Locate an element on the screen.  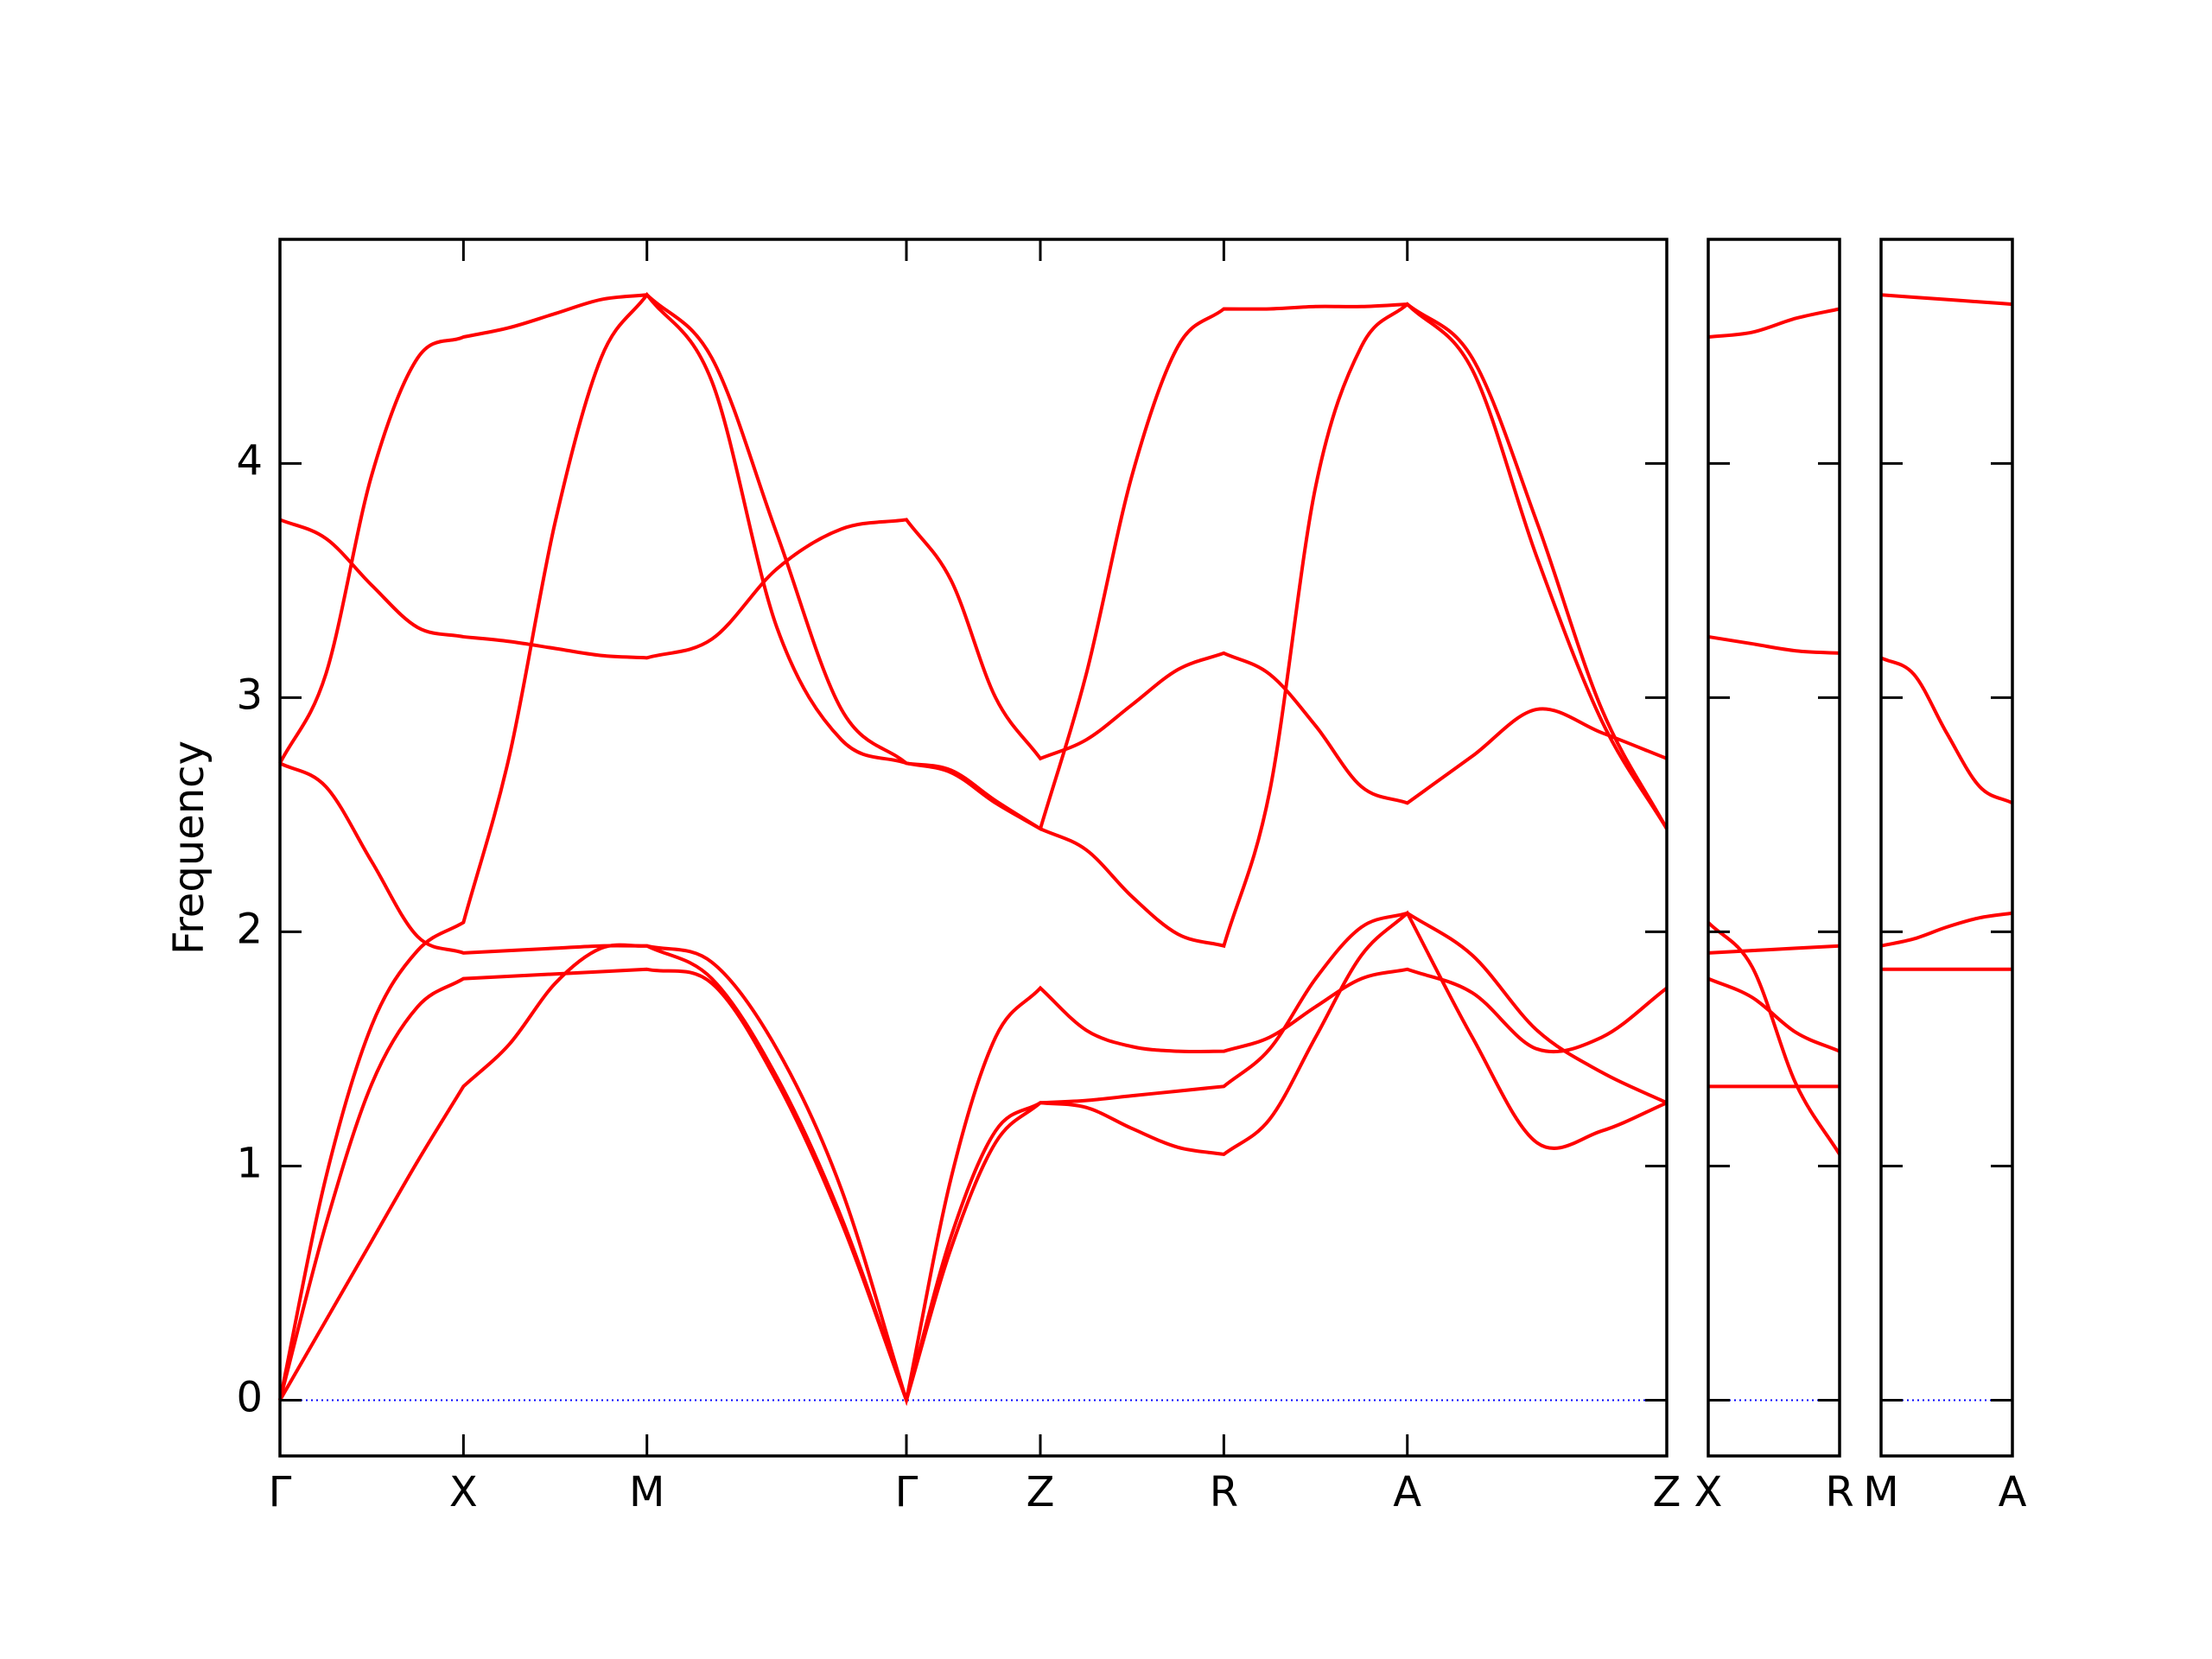
y-tick-label: 3 is located at coordinates (249, 695).